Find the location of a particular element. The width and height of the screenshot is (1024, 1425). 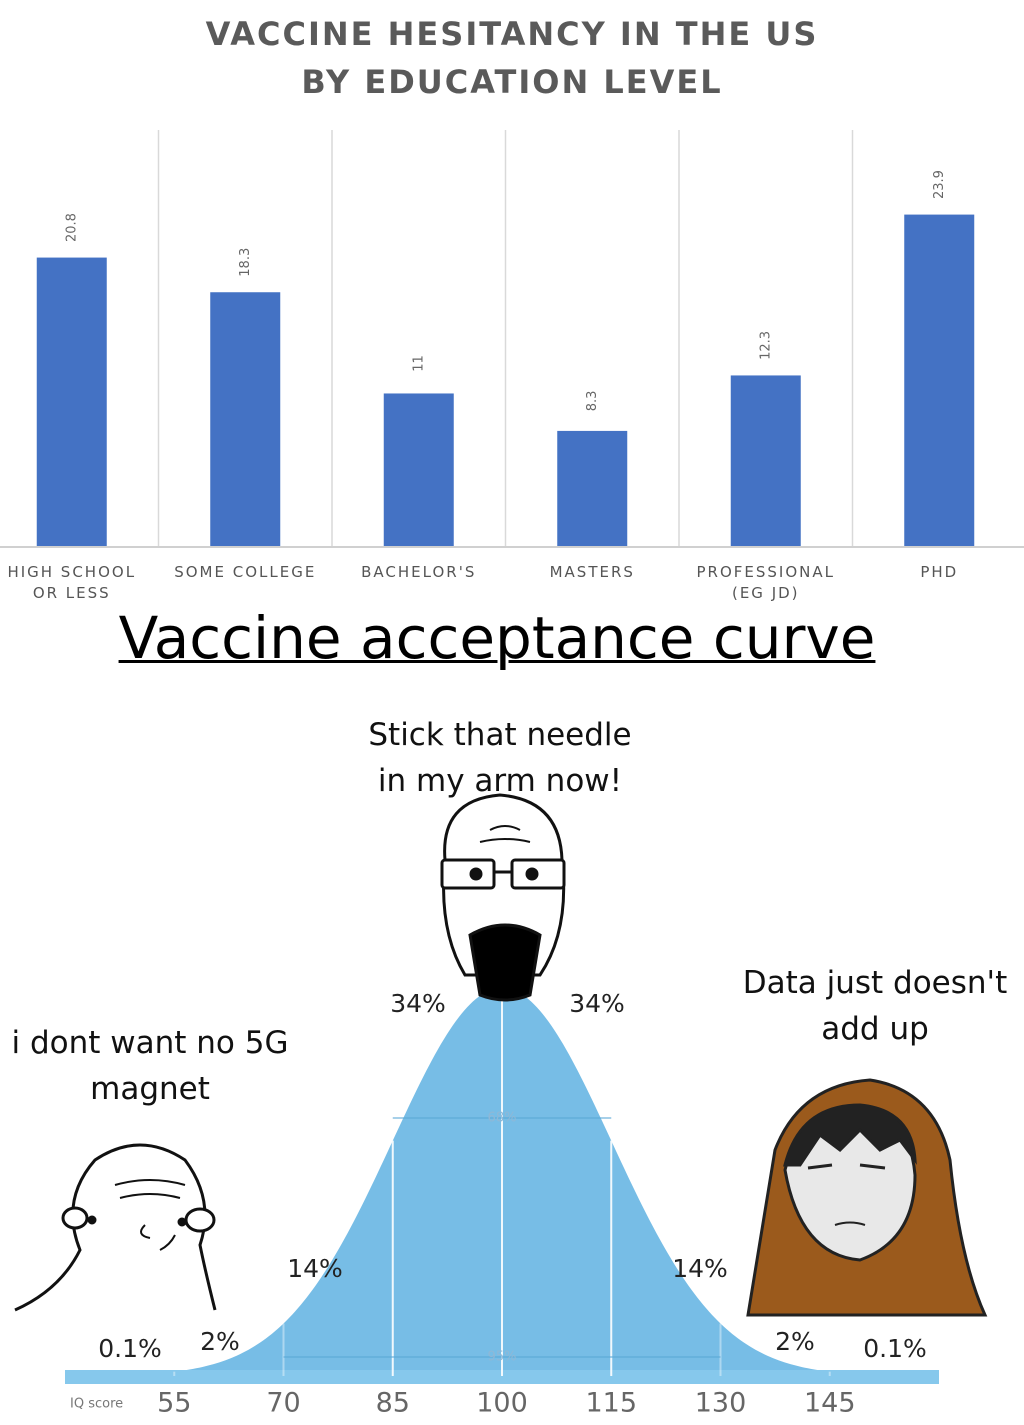

category-label: BACHELOR'S is located at coordinates (419, 572).